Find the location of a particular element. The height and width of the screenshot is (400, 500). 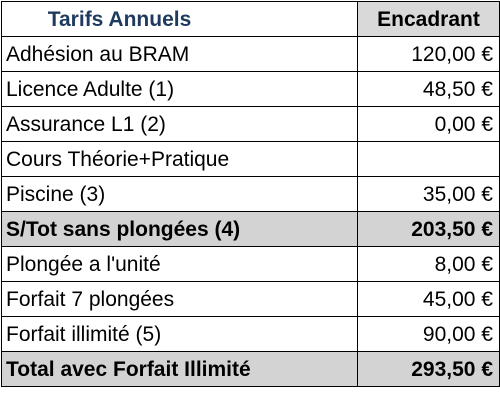

row-price: 120,00 € is located at coordinates (428, 54).